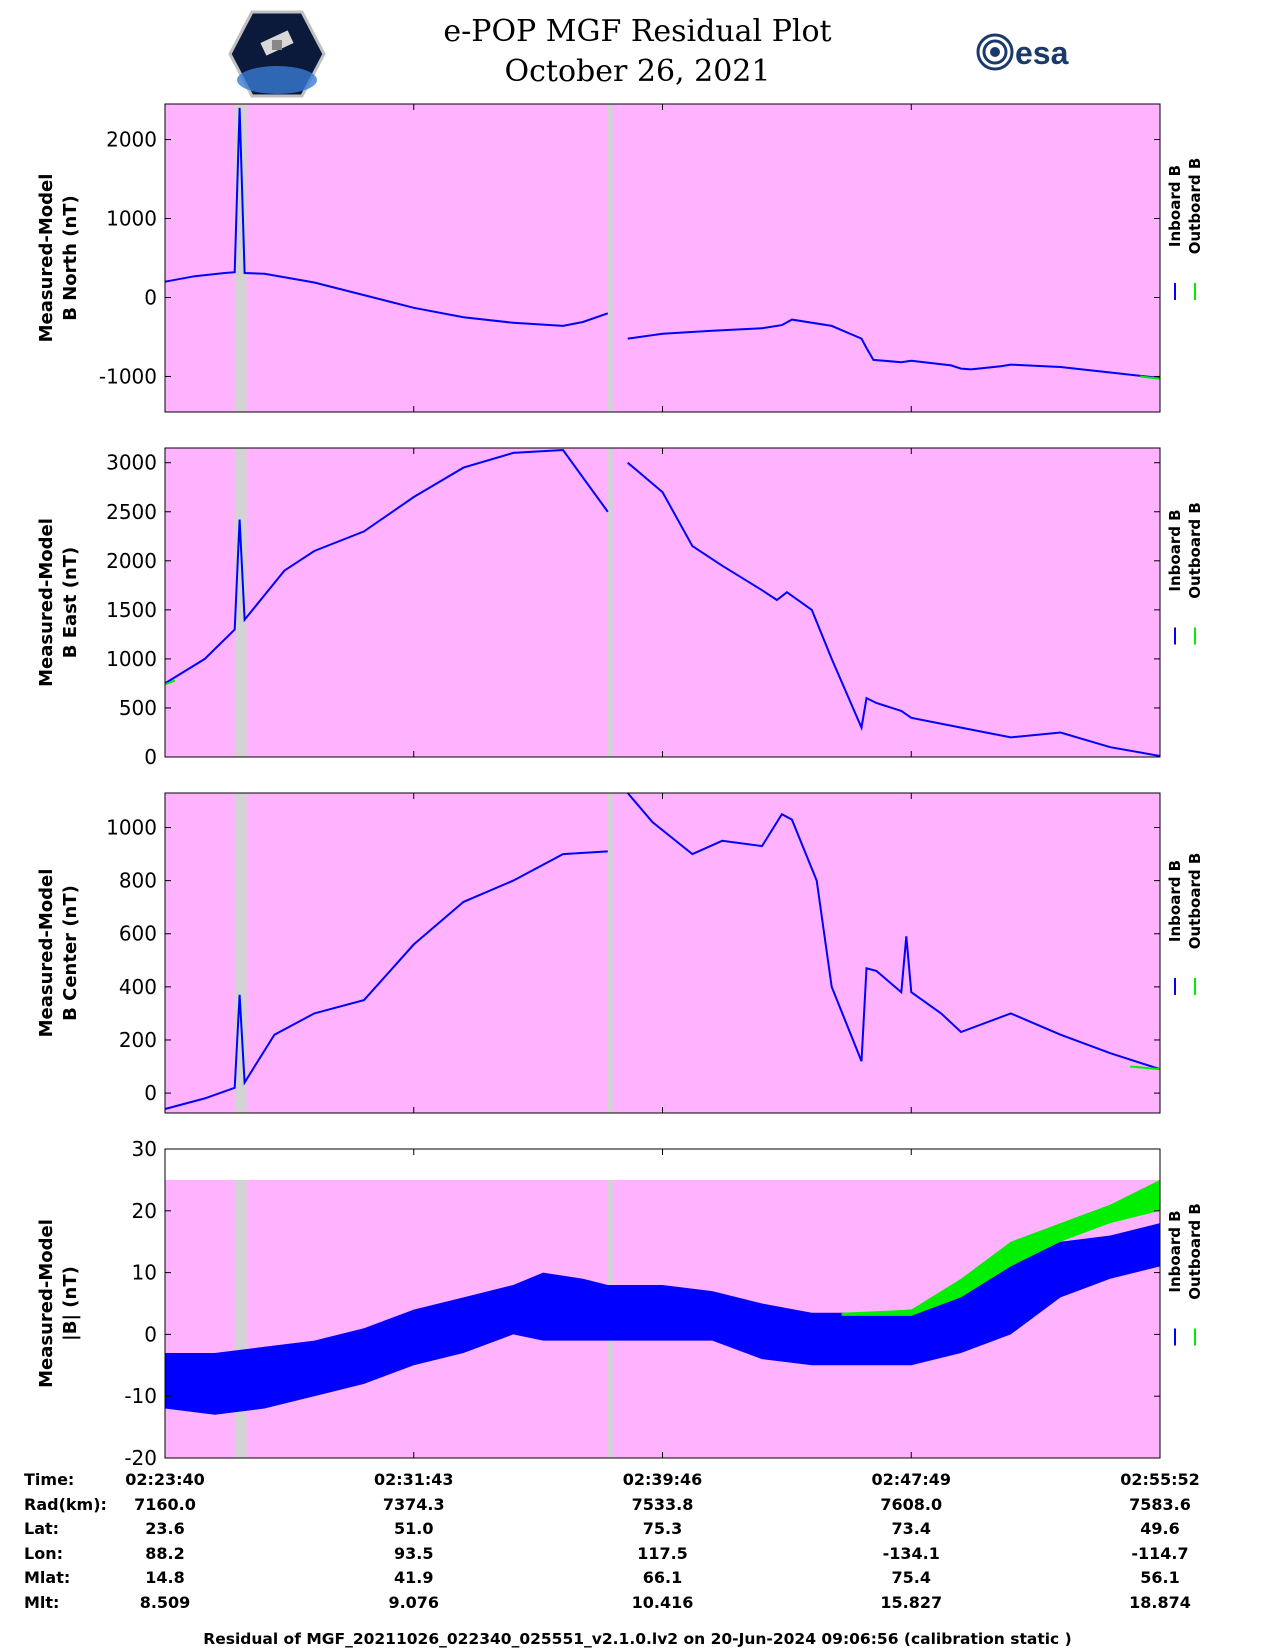  I want to click on chart-date: October 26, 2021, so click(637, 71).